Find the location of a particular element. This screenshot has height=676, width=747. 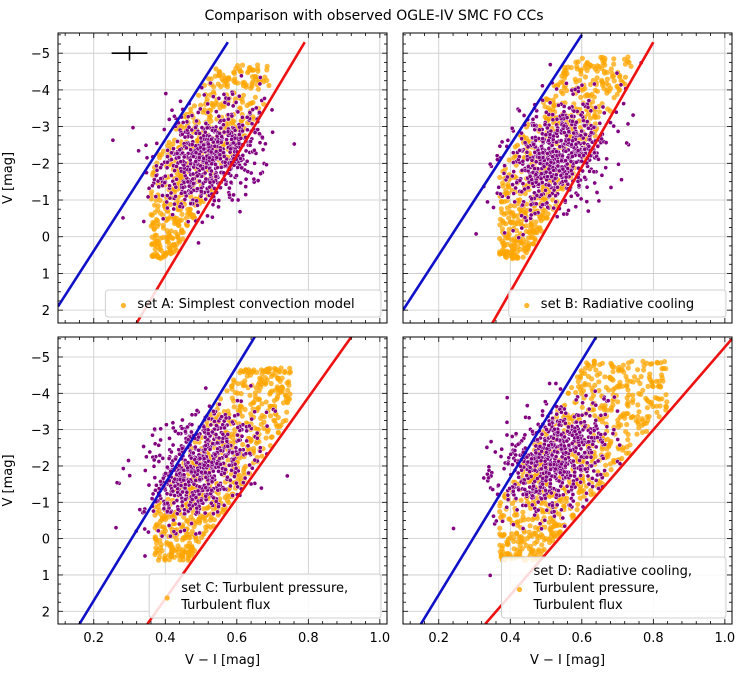

y-axis-label: V [mag] is located at coordinates (8, 480).